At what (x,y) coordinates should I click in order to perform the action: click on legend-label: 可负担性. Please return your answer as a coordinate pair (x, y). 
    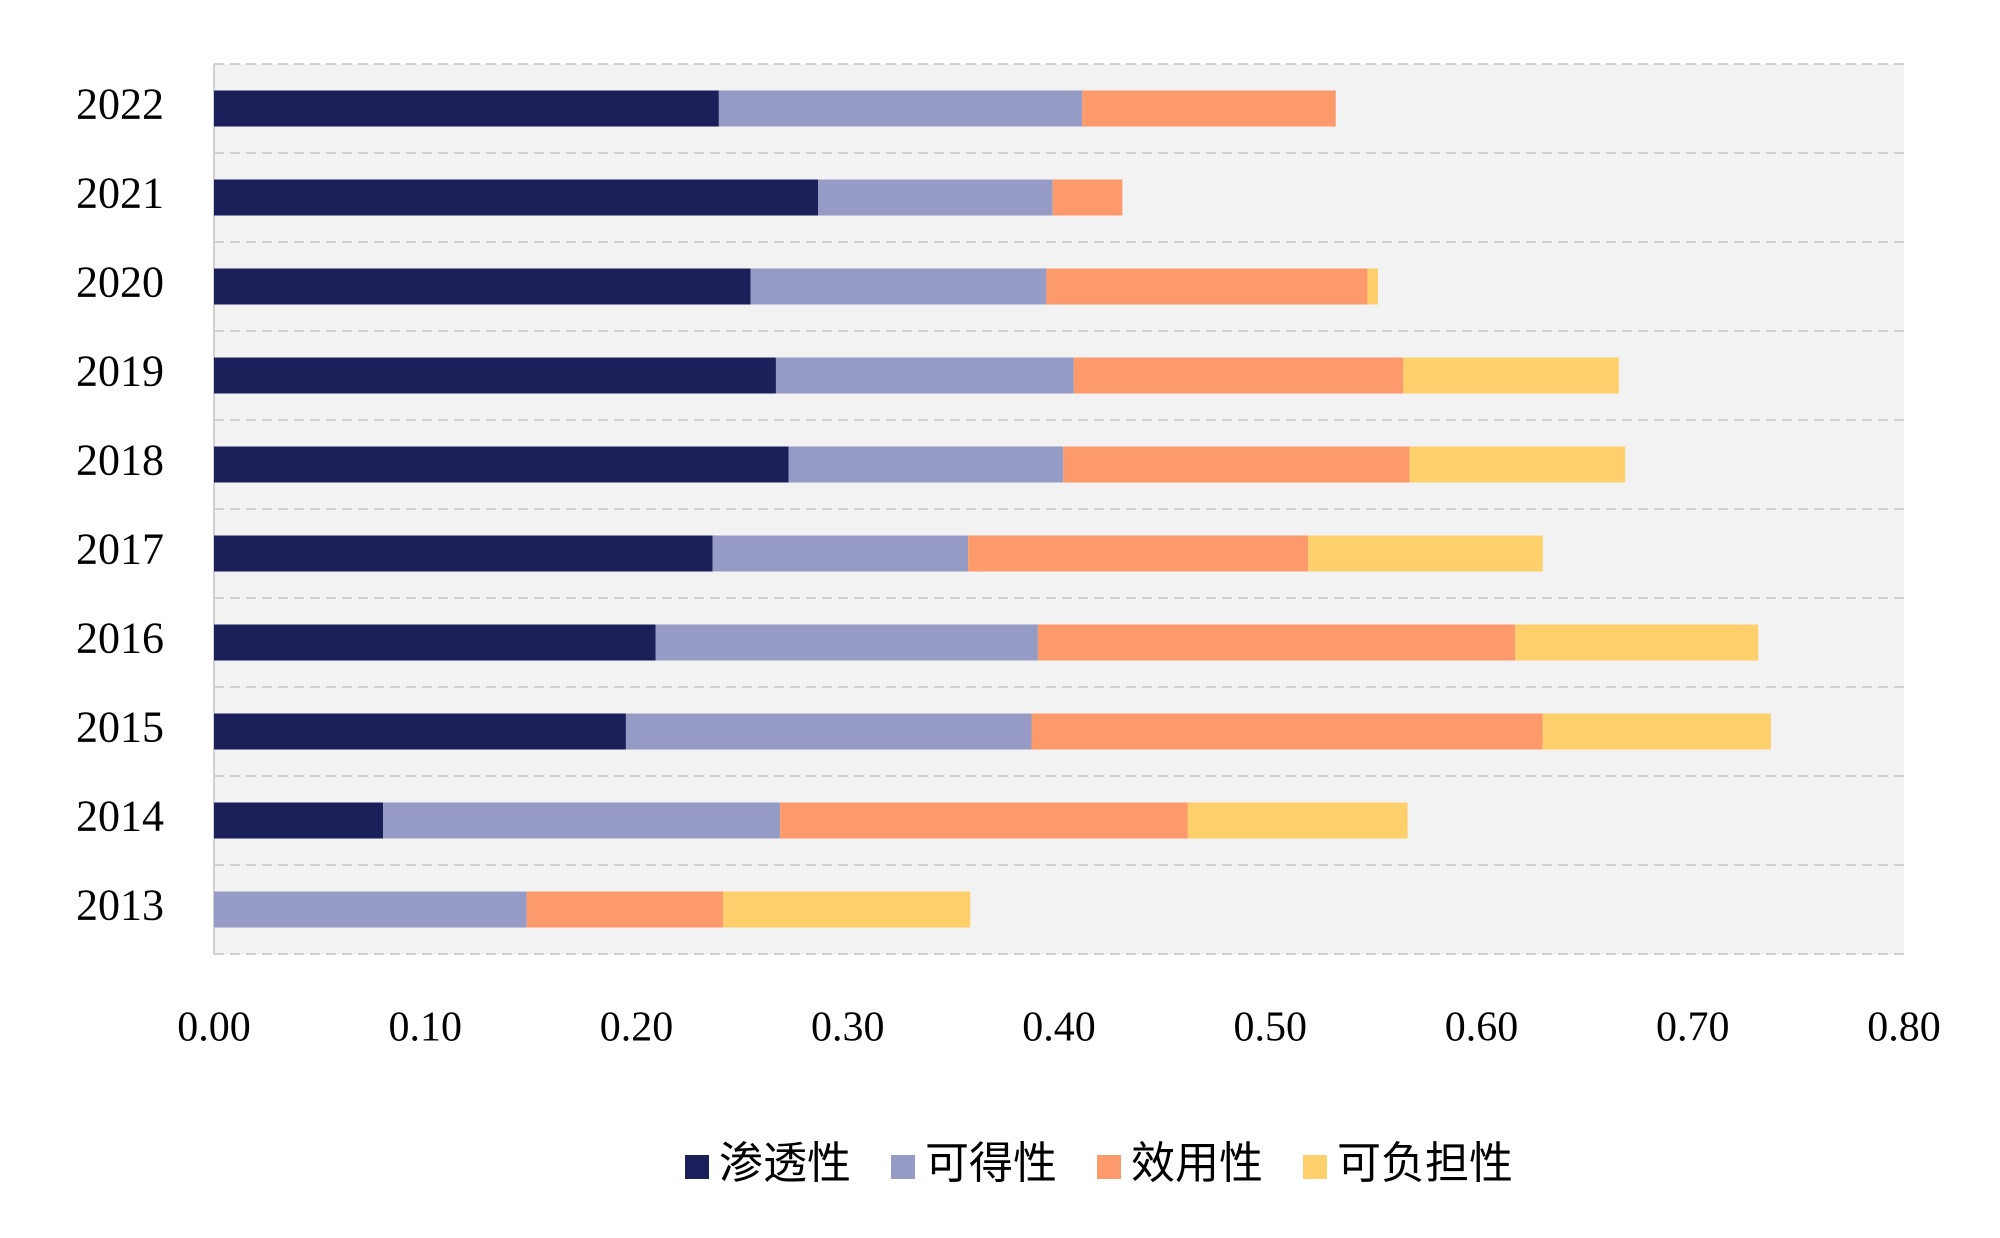
    Looking at the image, I should click on (1425, 1163).